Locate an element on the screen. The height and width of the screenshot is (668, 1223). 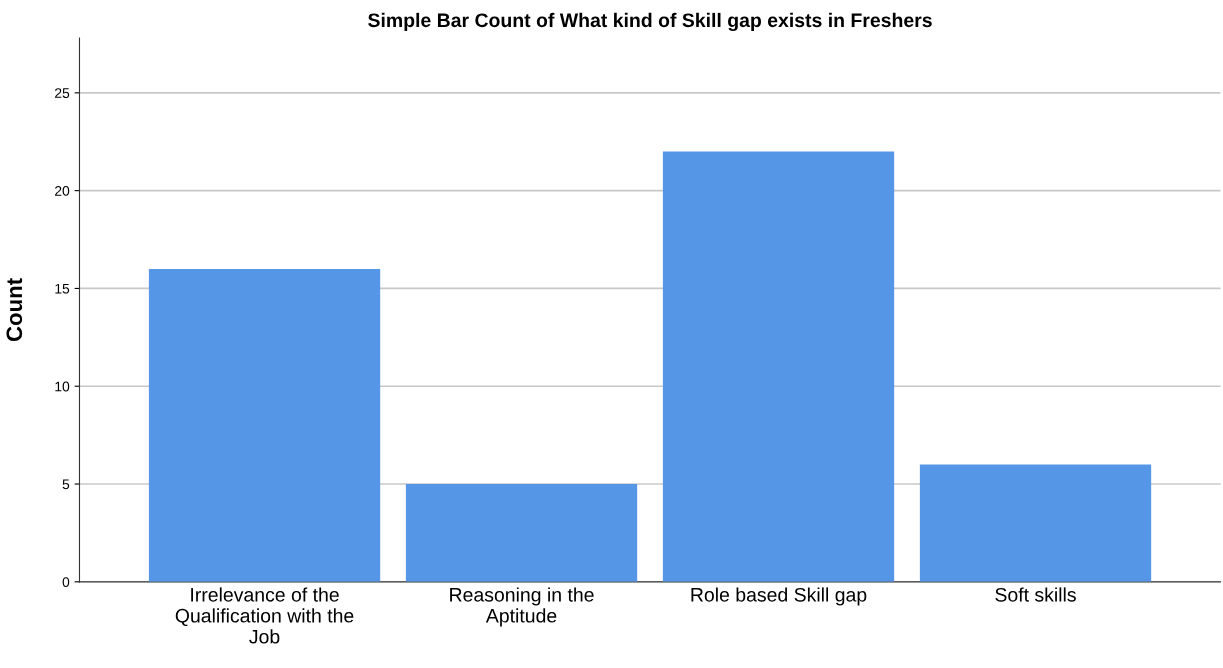
y-axis-title: Count is located at coordinates (14, 310).